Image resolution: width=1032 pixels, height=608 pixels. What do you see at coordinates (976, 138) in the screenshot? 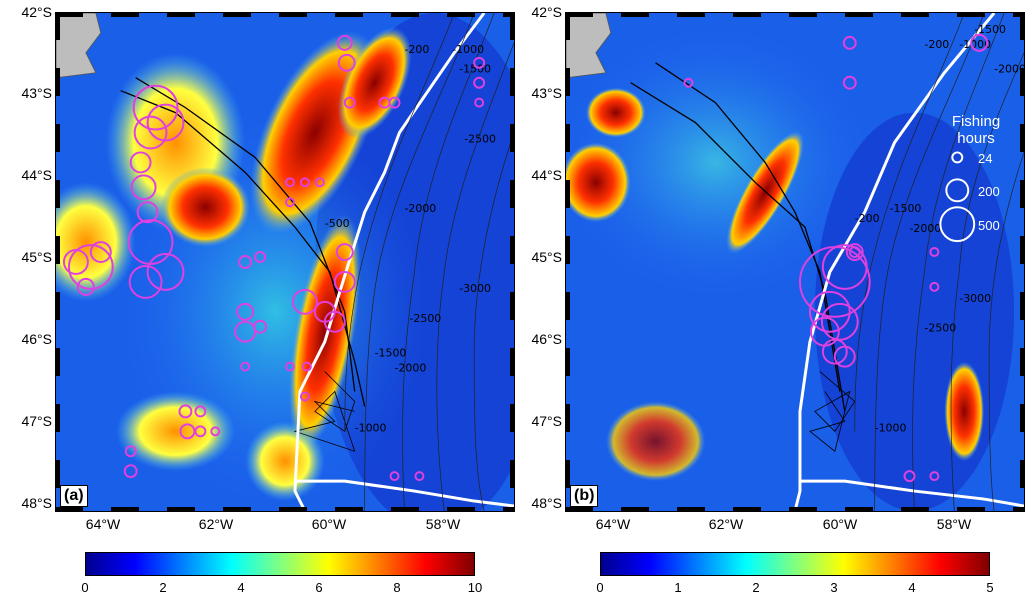
I see `legend-title-line2: hours` at bounding box center [976, 138].